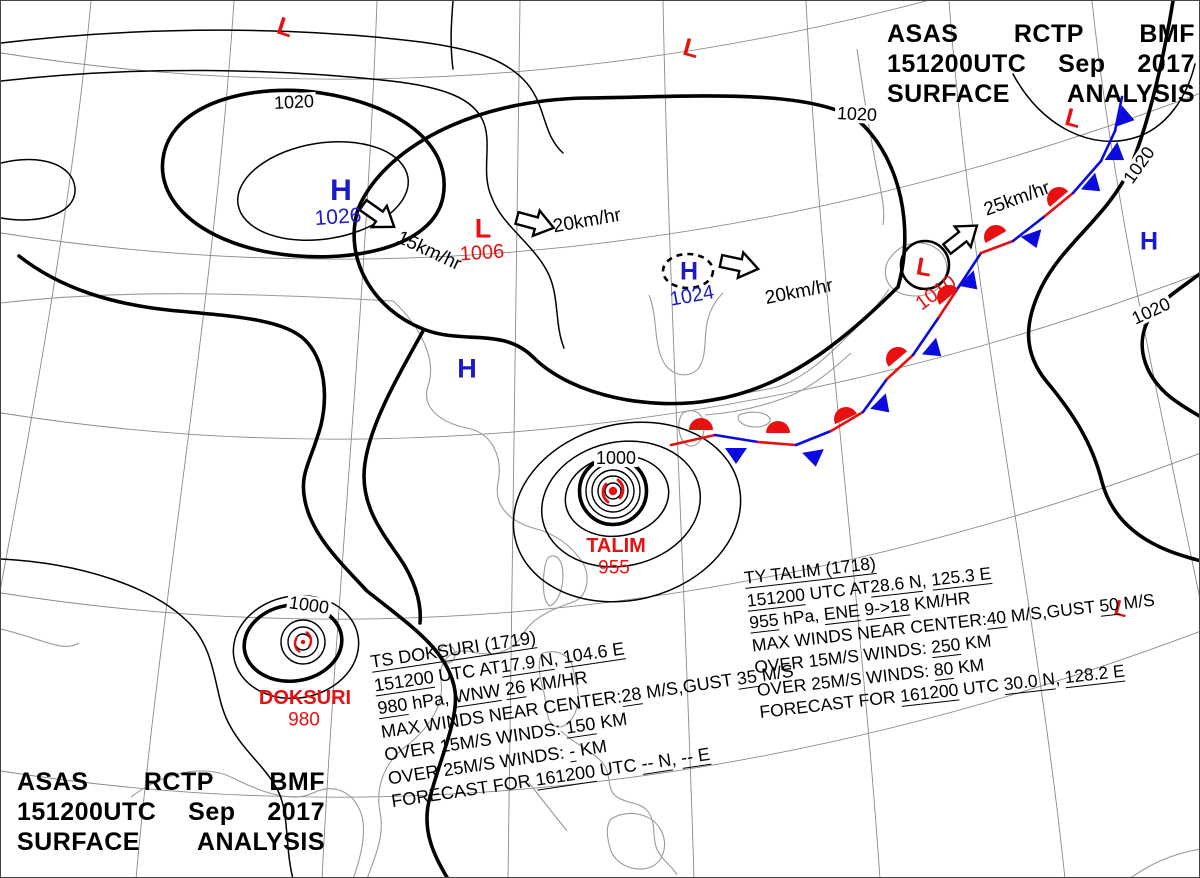 The width and height of the screenshot is (1200, 878). Describe the element at coordinates (464, 40) in the screenshot. I see `graticule-parallel-line` at that location.